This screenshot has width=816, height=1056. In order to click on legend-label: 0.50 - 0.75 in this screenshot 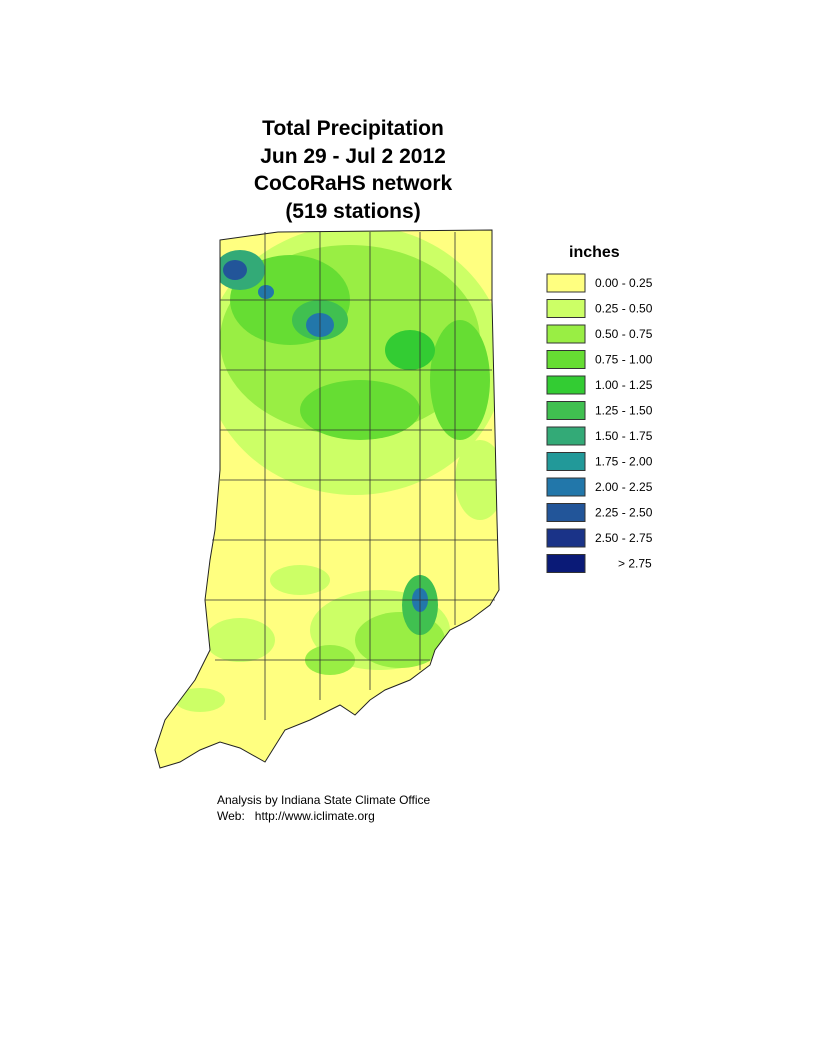, I will do `click(624, 334)`.